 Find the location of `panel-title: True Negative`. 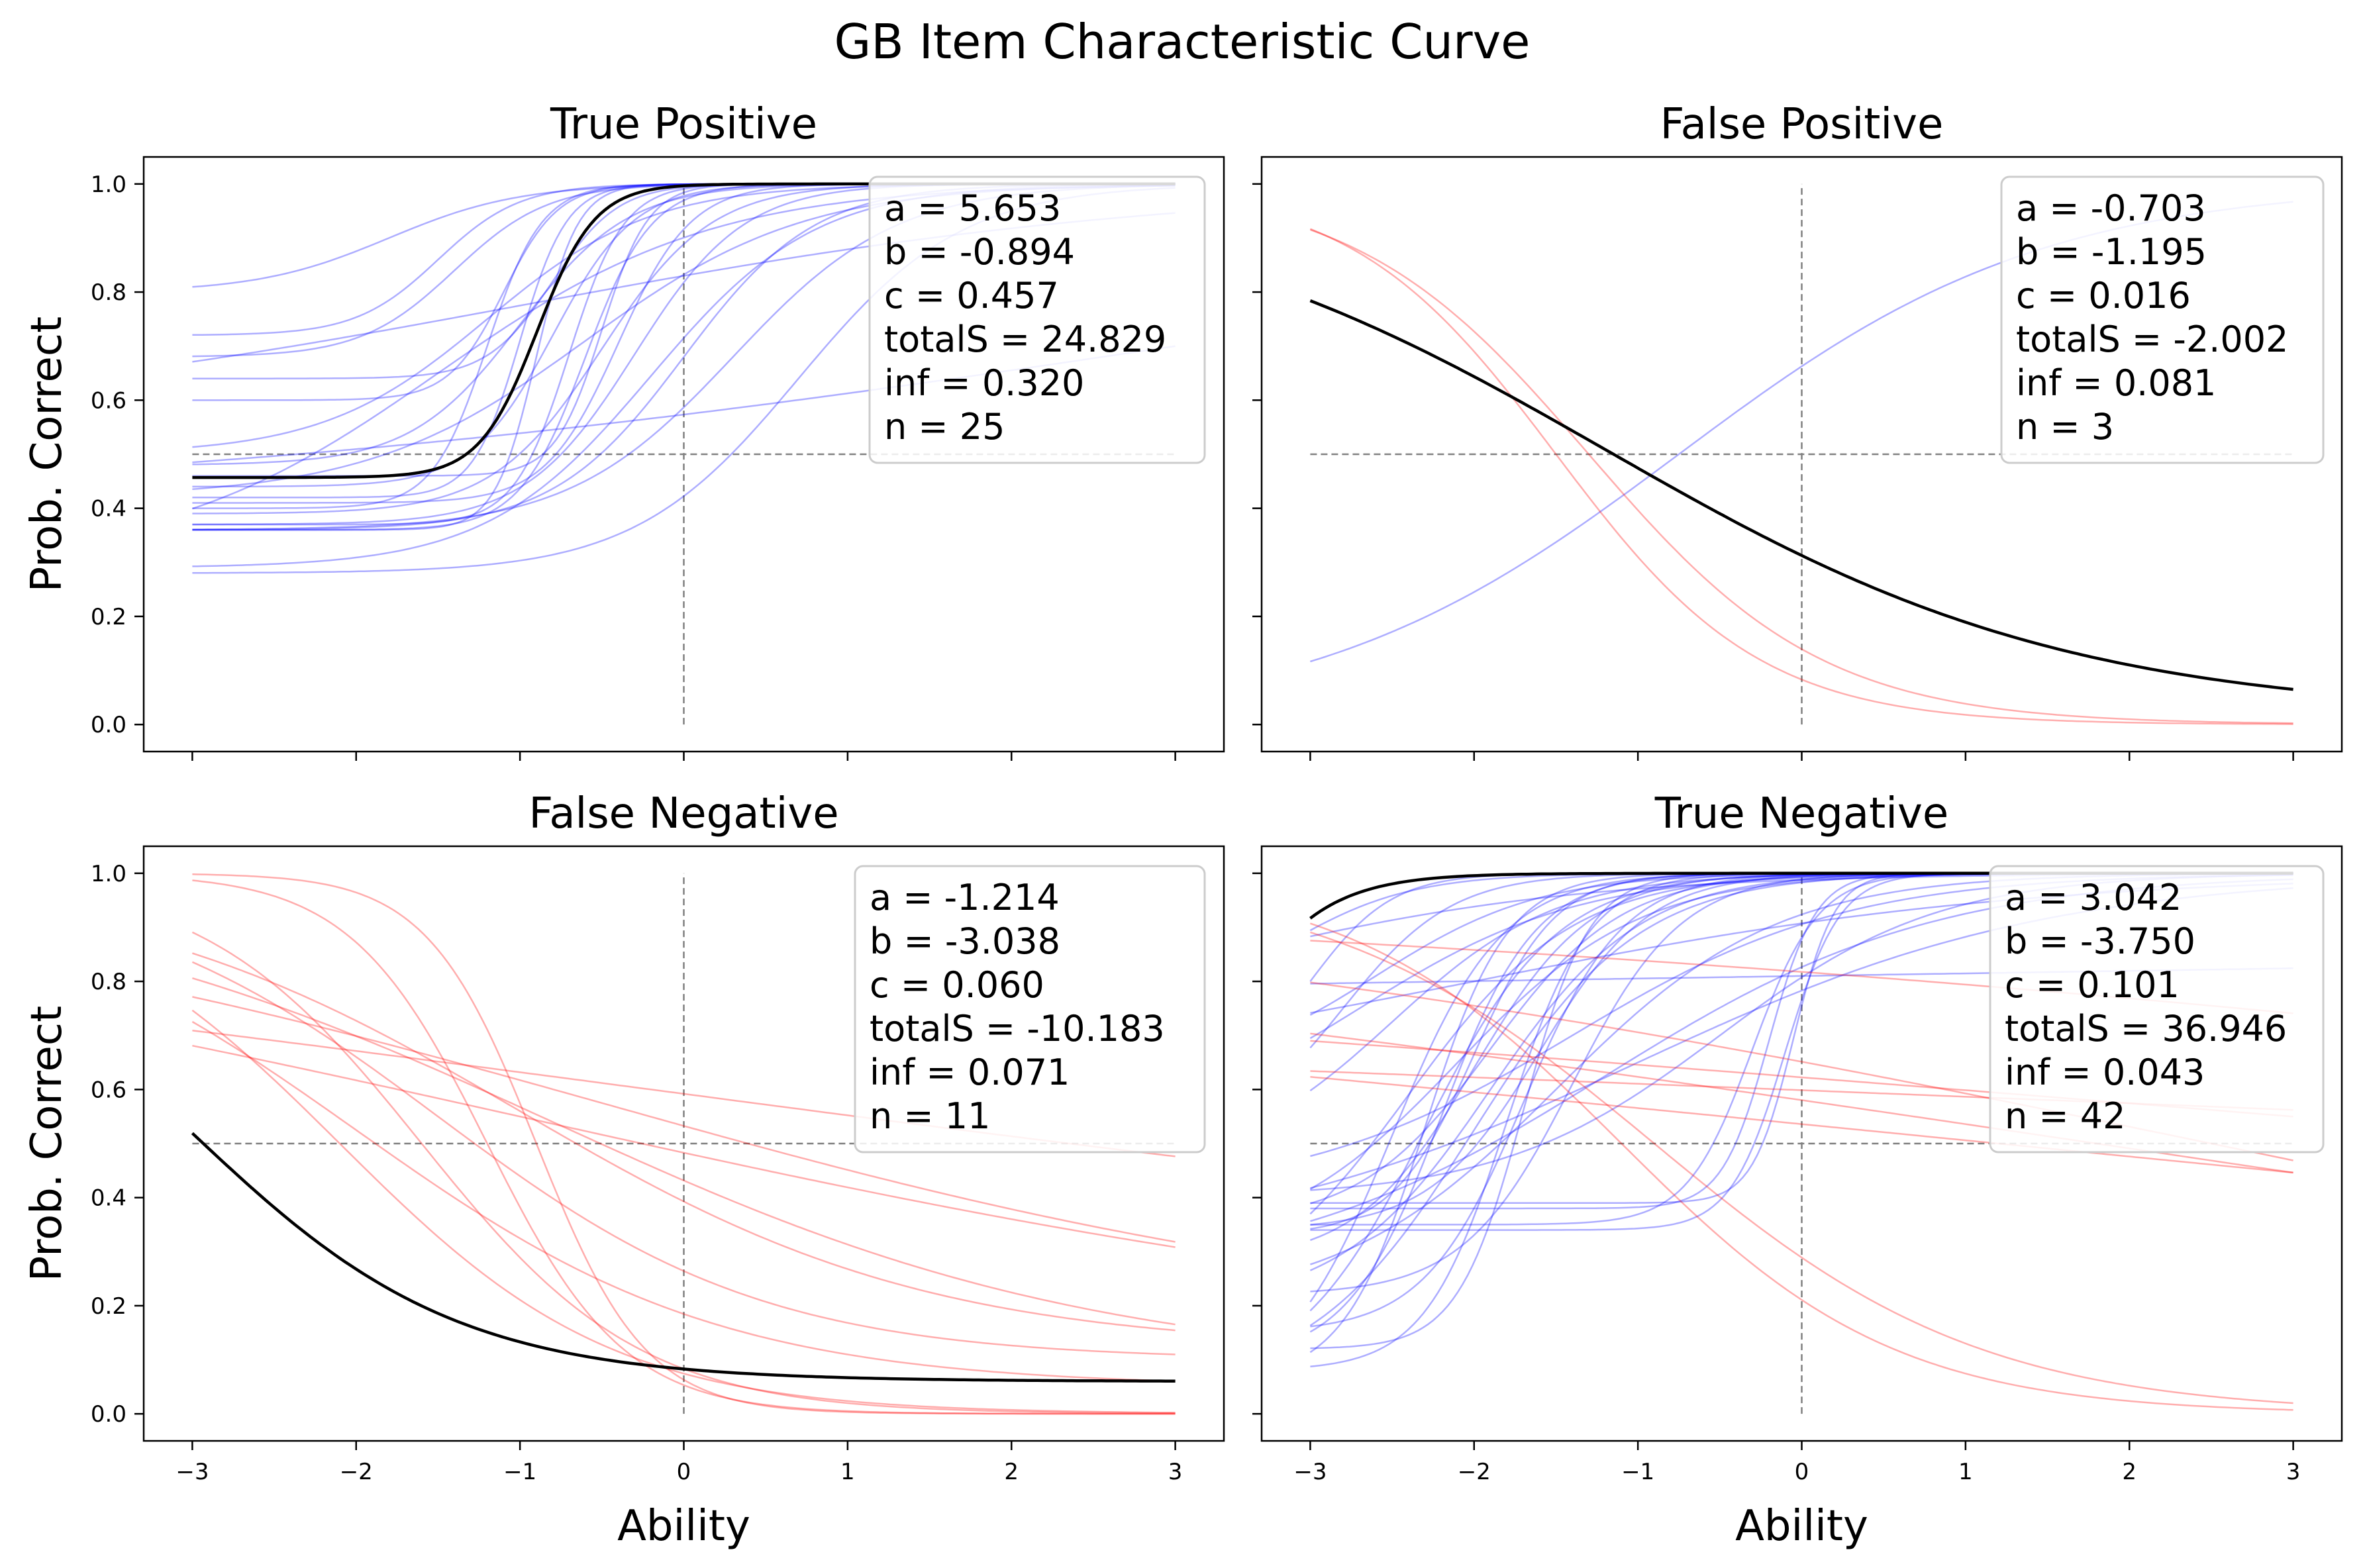

panel-title: True Negative is located at coordinates (1801, 813).